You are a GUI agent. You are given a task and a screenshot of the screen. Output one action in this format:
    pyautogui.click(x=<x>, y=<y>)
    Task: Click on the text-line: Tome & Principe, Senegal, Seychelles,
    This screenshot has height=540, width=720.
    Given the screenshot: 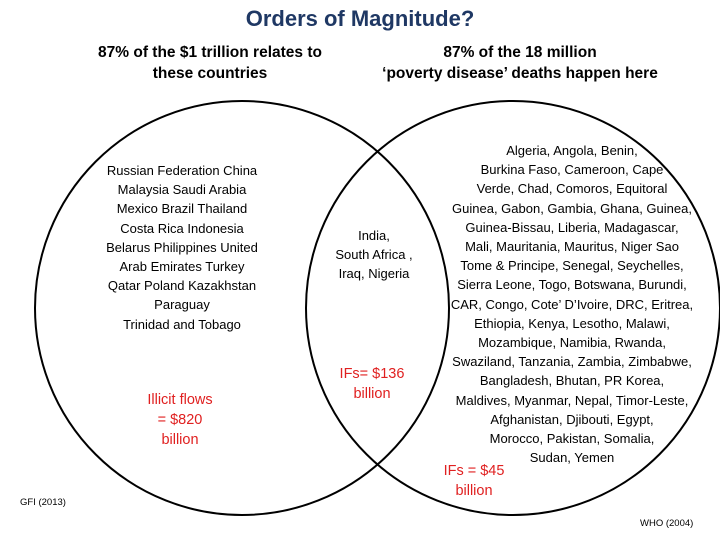 What is the action you would take?
    pyautogui.click(x=572, y=266)
    